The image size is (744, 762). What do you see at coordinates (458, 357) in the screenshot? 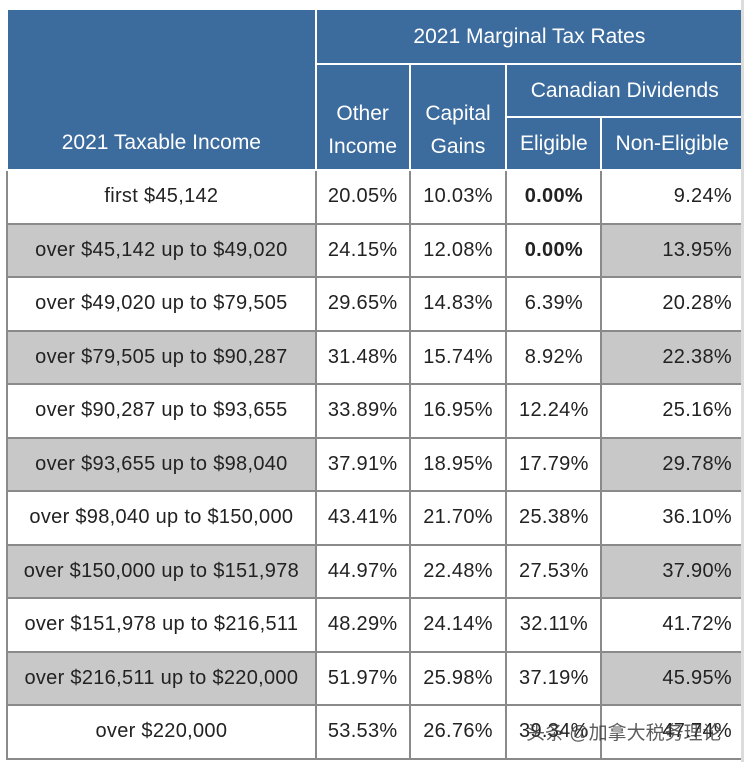
I see `cell-capital-gains: 15.74%` at bounding box center [458, 357].